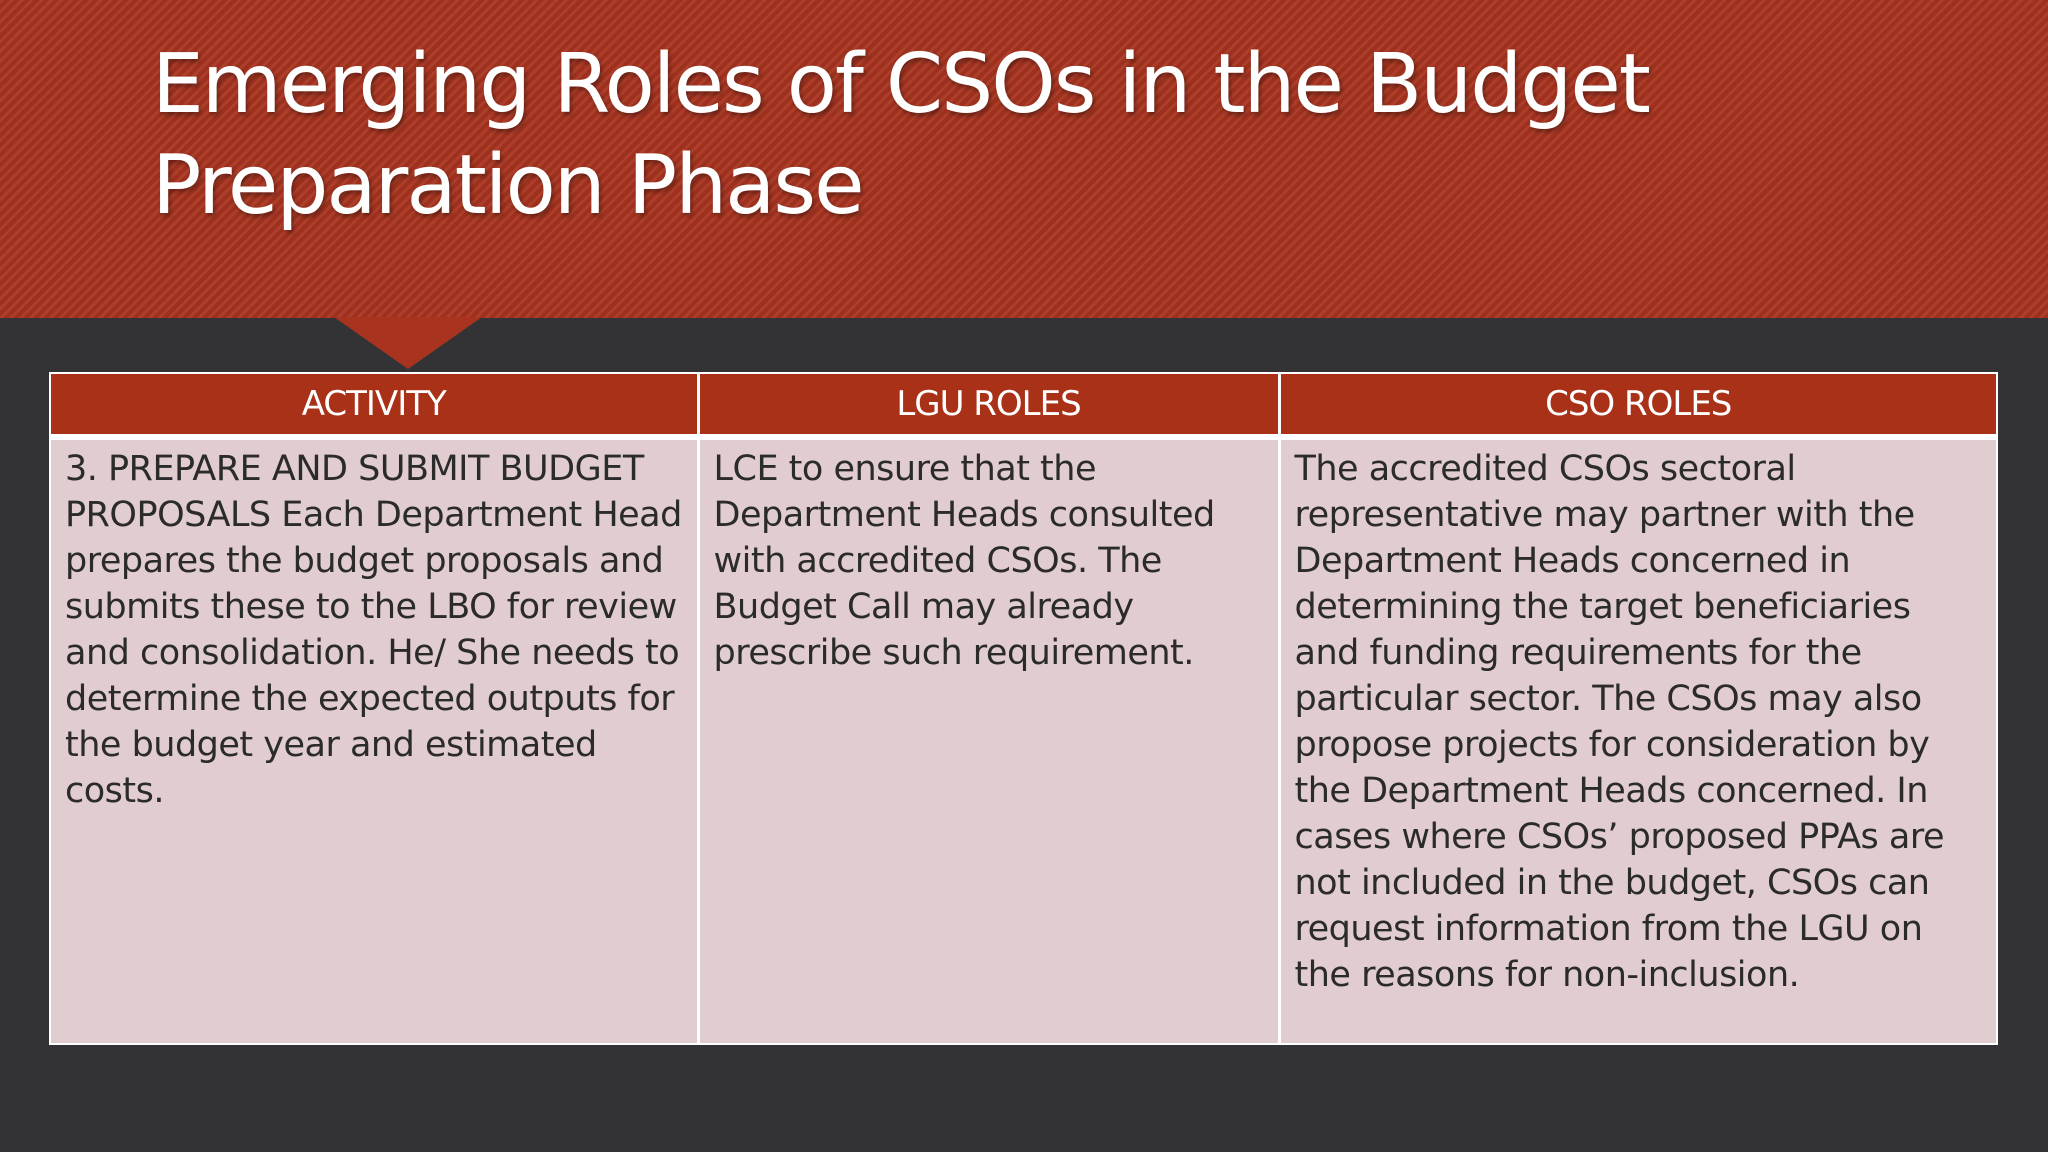  I want to click on table-header-row: ACTIVITY LGU ROLES CSO ROLES, so click(1023, 407).